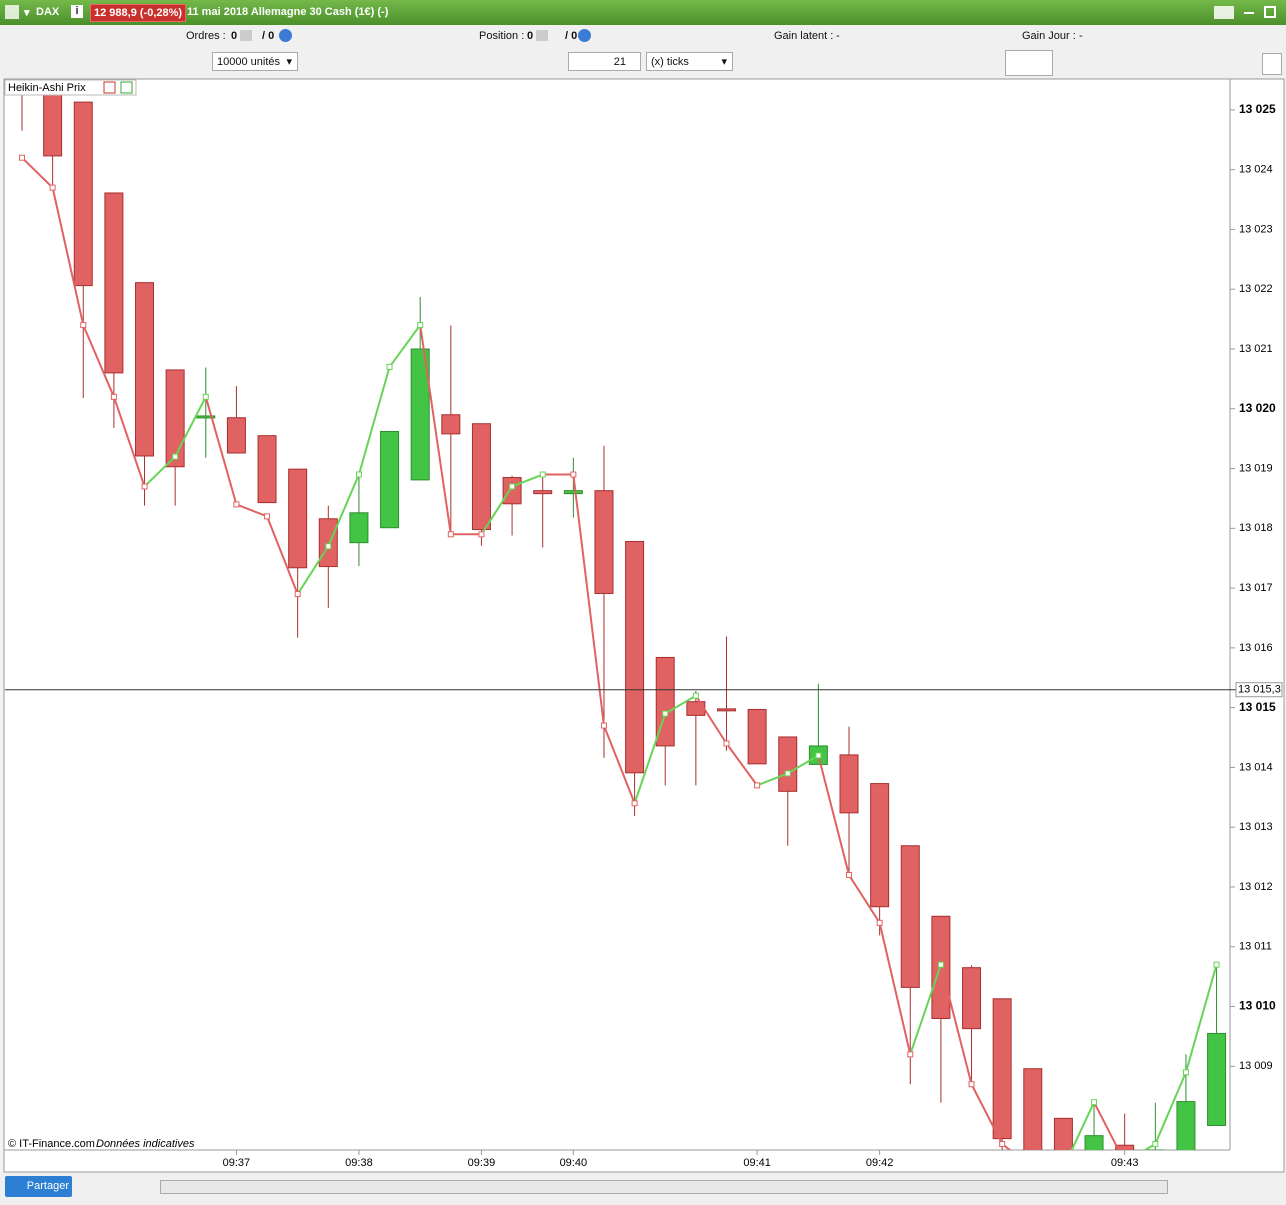 The image size is (1286, 1205). Describe the element at coordinates (1270, 12) in the screenshot. I see `maximize` at that location.